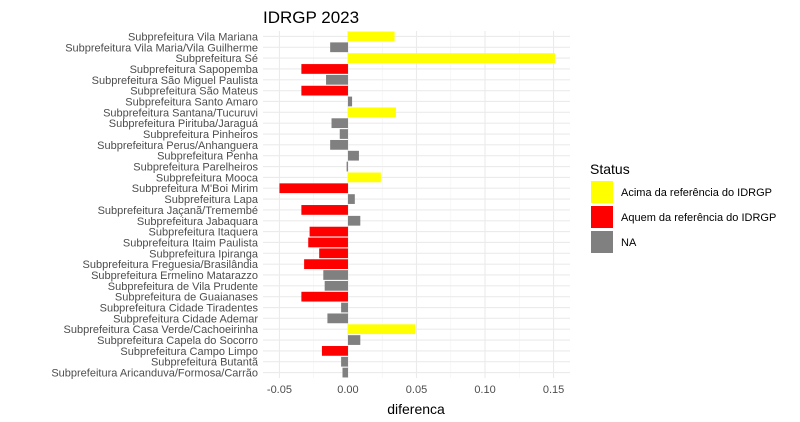 Image resolution: width=800 pixels, height=422 pixels. I want to click on y-tick-label: Subprefeitura Capela do Socorro, so click(177, 341).